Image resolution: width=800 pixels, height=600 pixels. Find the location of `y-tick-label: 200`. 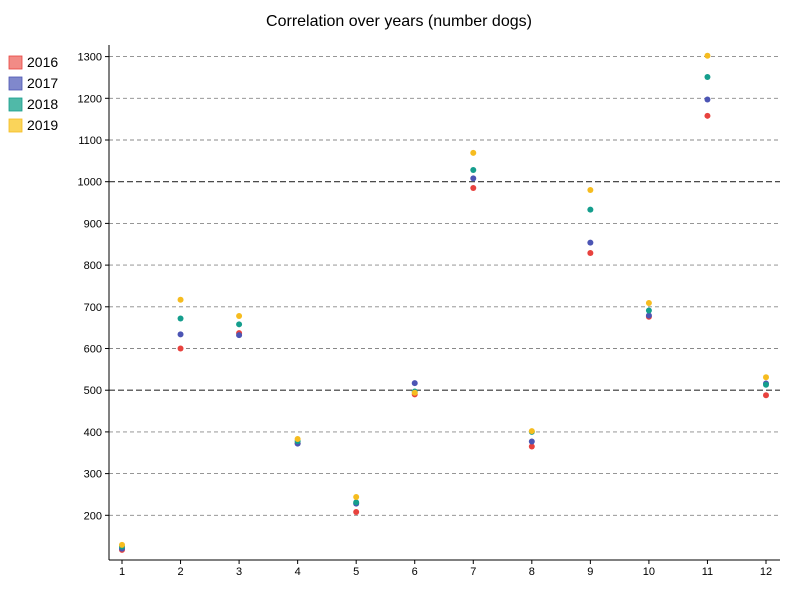

y-tick-label: 200 is located at coordinates (93, 516).